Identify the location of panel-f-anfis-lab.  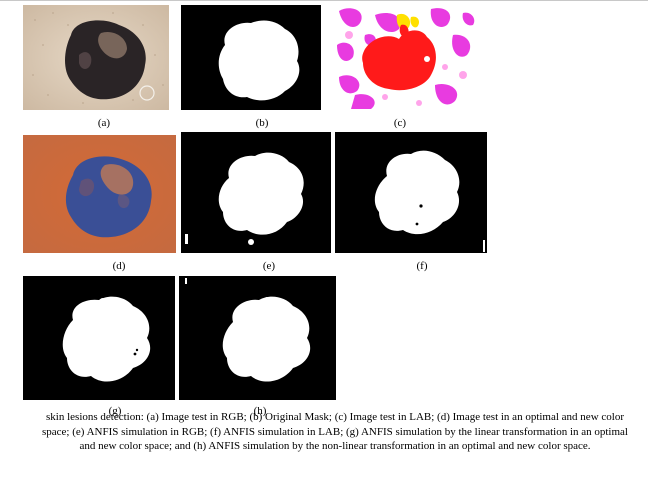
(411, 192).